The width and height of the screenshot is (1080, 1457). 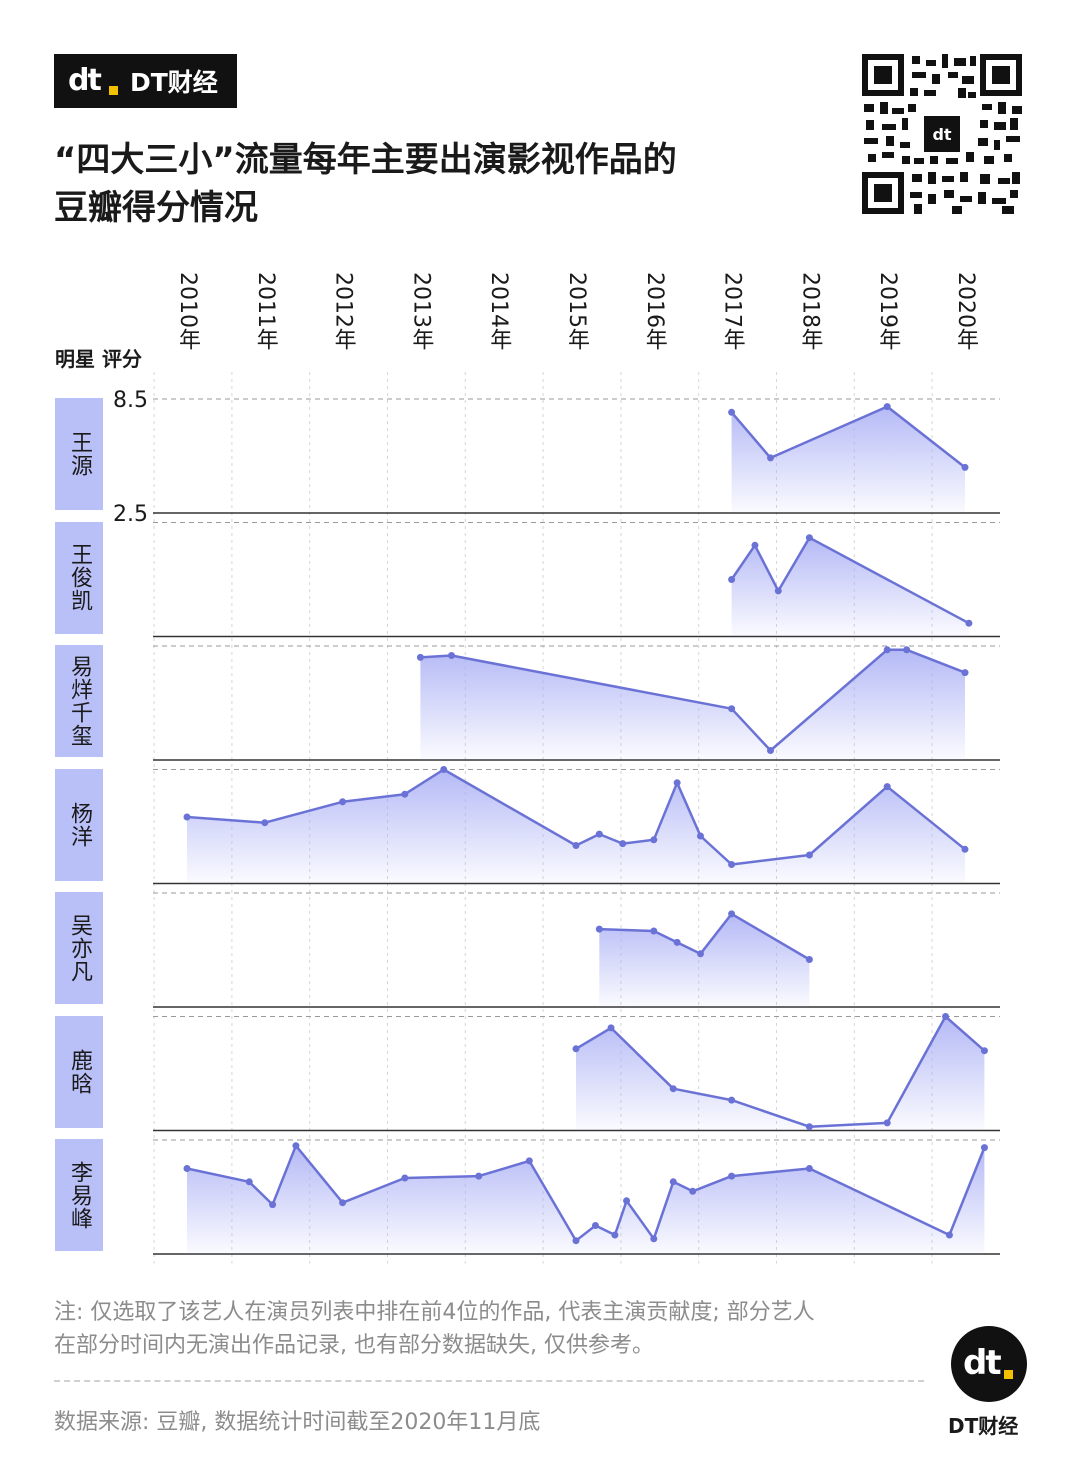 I want to click on footer-brand-name: DT财经, so click(x=983, y=1426).